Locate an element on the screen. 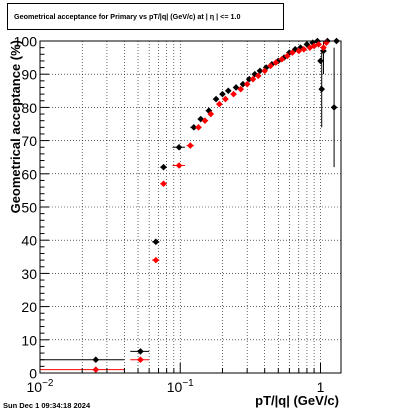  y-tick-label: 80 is located at coordinates (29, 108).